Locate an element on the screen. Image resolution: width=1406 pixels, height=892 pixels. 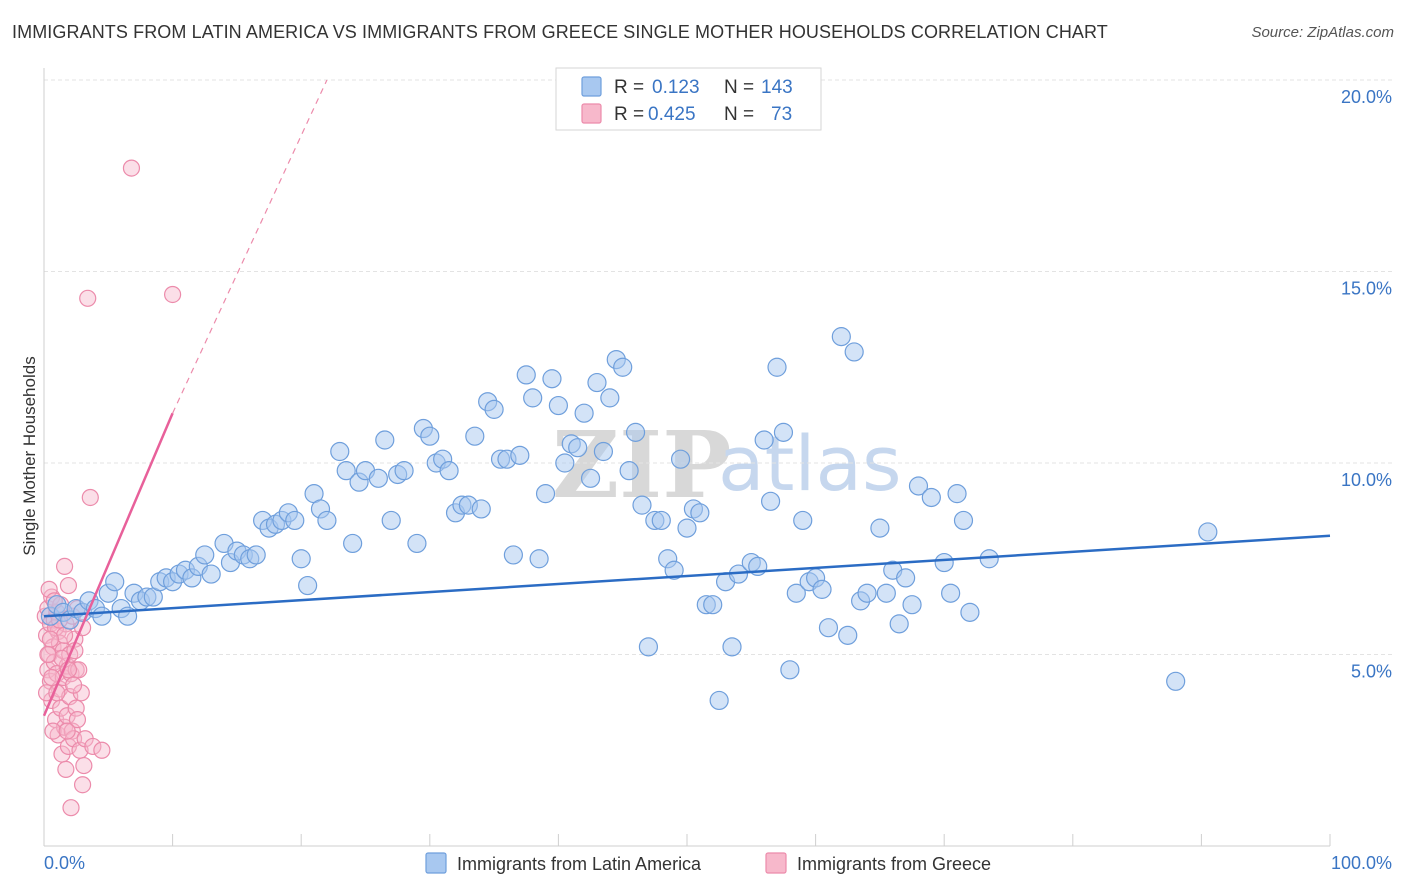
y-axis-label-group: Single Mother Households is located at coordinates (29, 455).